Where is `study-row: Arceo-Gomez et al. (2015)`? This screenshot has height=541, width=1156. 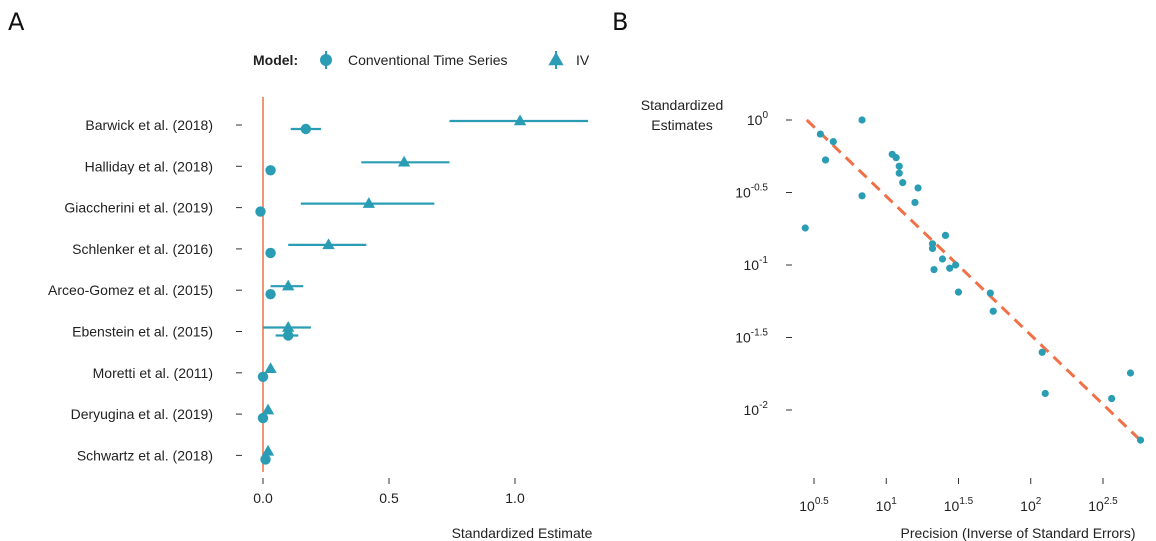
study-row: Arceo-Gomez et al. (2015) is located at coordinates (176, 289).